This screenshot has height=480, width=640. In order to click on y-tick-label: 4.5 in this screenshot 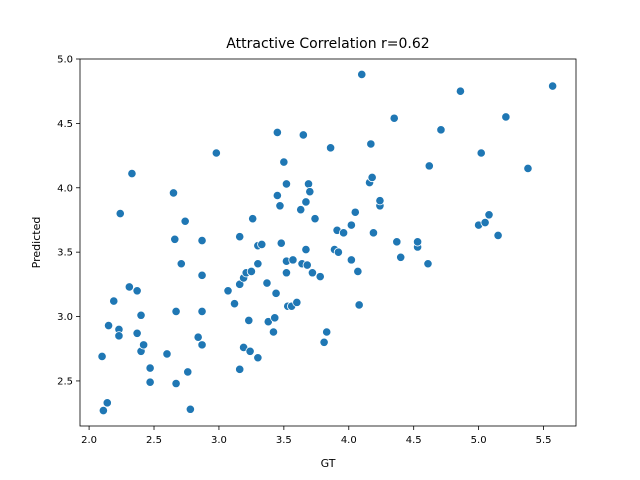, I will do `click(65, 124)`.